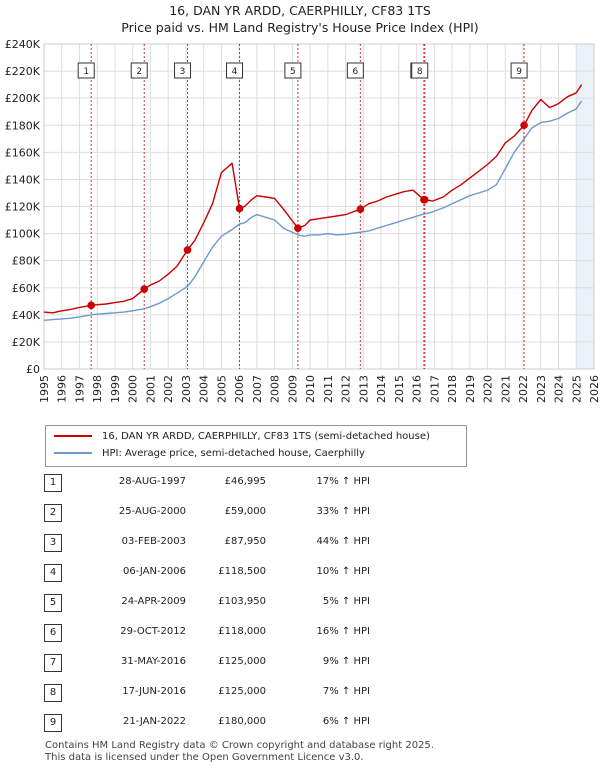  What do you see at coordinates (300, 544) in the screenshot?
I see `table-row: 3 03-FEB-2003 £87,950 44% ↑ HPI` at bounding box center [300, 544].